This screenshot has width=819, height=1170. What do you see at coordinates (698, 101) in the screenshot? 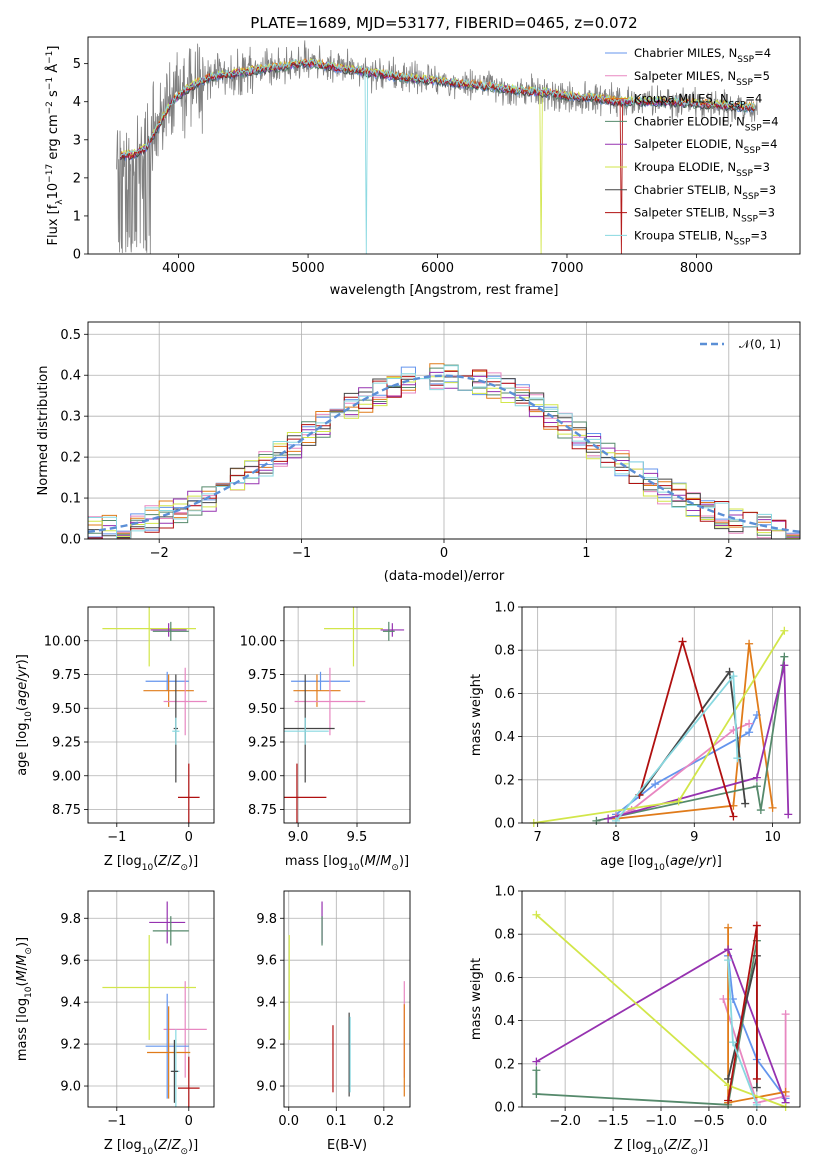
I see `legend-entry: Kroupa MILES, NSSP=4` at bounding box center [698, 101].